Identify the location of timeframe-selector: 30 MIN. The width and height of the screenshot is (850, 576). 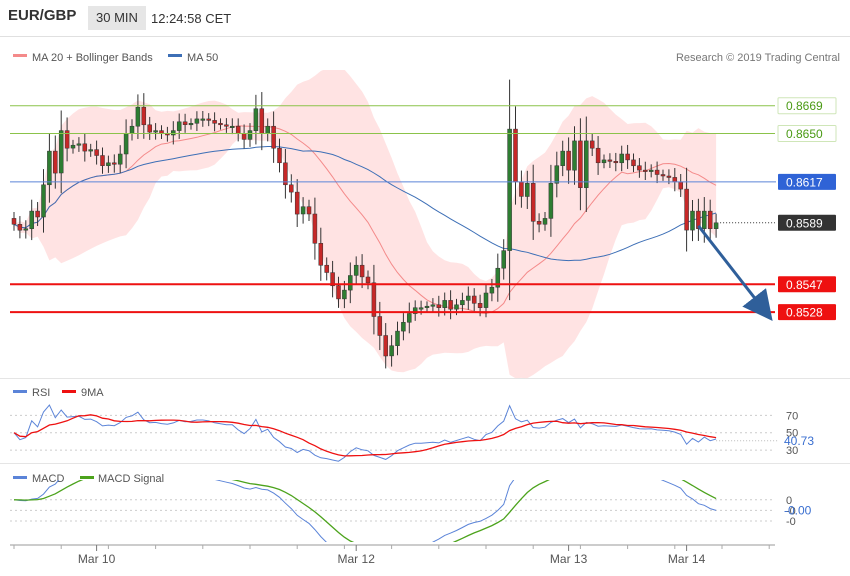
(117, 18).